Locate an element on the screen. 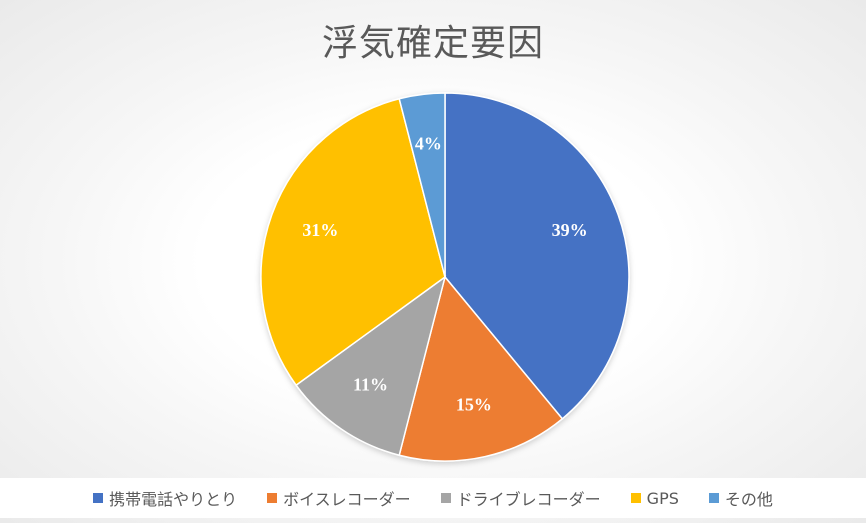  chart-legend: 携帯電話やりとり ボイスレコーダー ドライブレコーダー GPS その他 is located at coordinates (433, 498).